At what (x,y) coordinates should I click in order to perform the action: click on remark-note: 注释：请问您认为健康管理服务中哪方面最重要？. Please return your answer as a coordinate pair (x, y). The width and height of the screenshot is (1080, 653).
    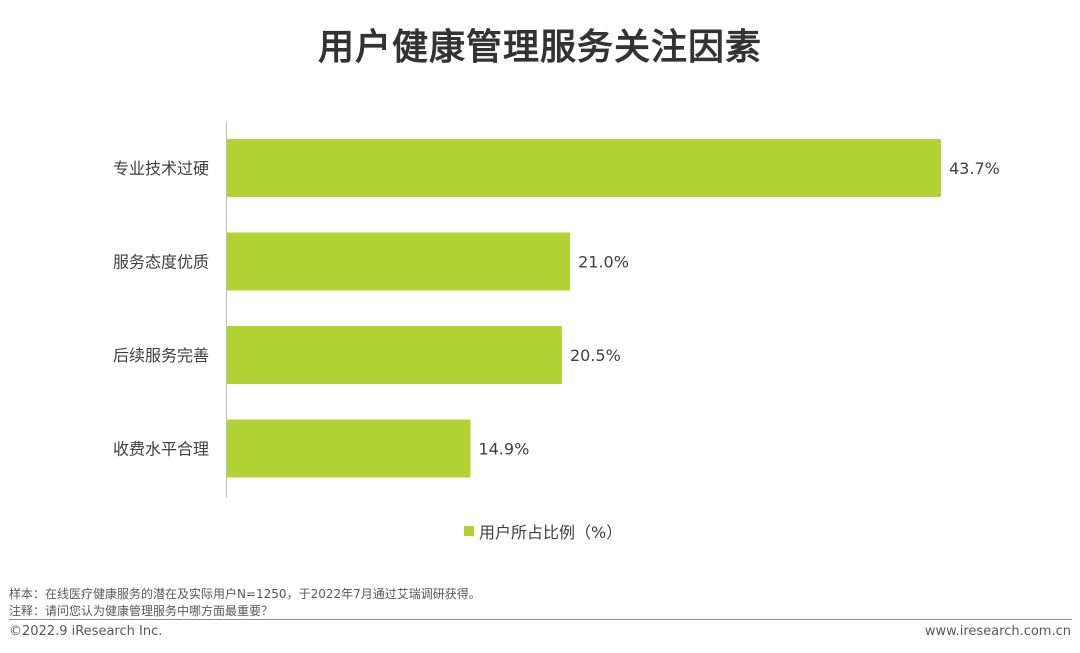
    Looking at the image, I should click on (141, 611).